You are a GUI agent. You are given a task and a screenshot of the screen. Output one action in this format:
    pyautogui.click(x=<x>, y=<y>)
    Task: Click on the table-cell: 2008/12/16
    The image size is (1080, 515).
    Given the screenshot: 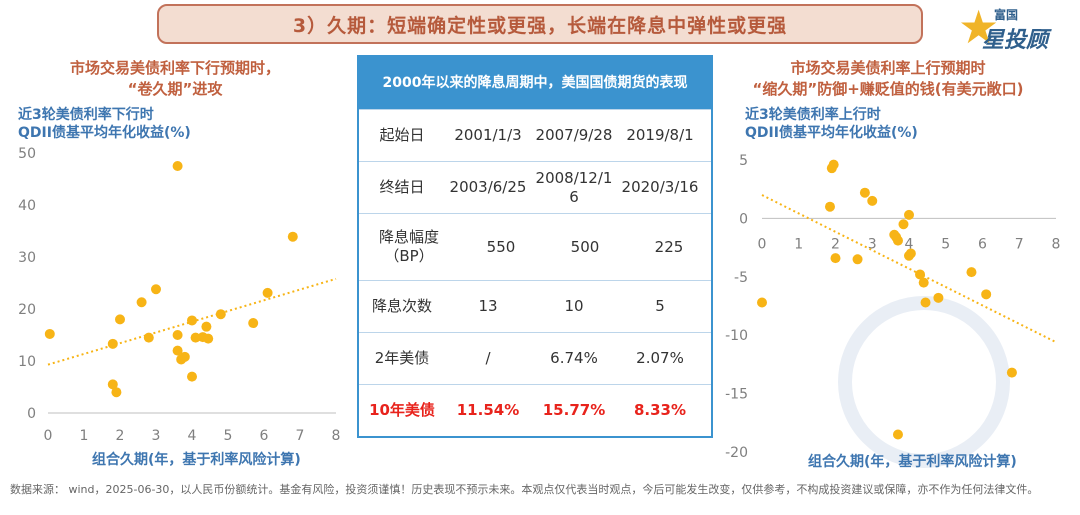 What is the action you would take?
    pyautogui.click(x=574, y=187)
    